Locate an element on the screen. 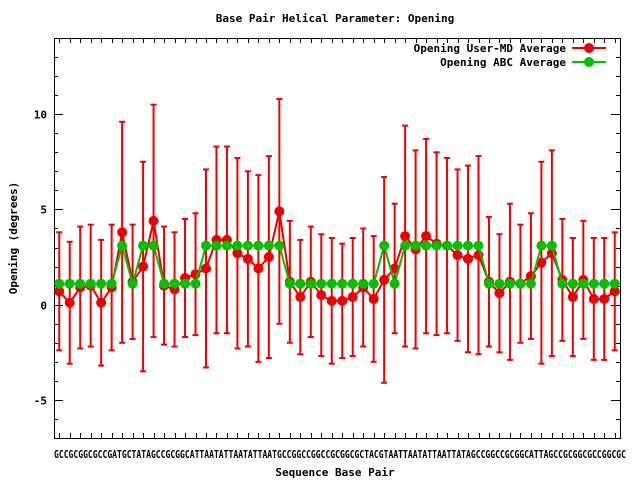 The width and height of the screenshot is (640, 480). y-tick-label: -5 is located at coordinates (40, 401).